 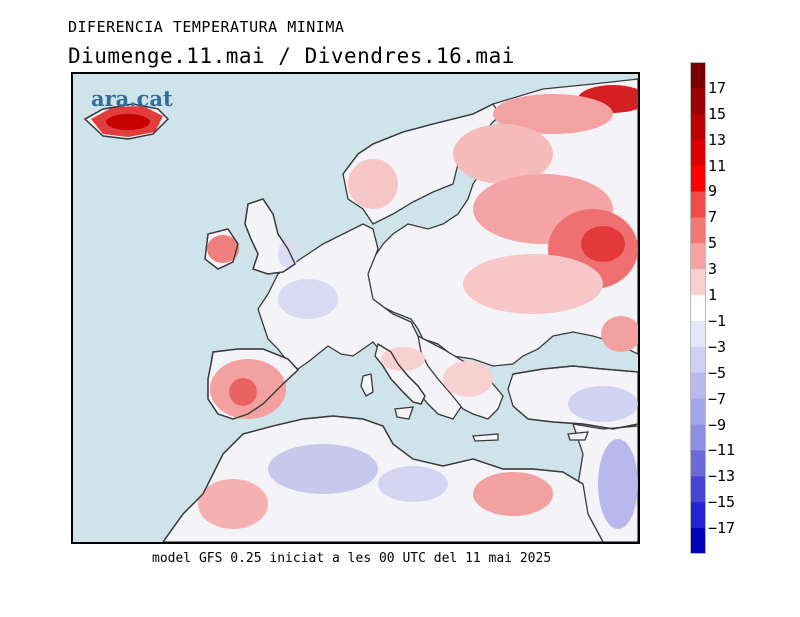 I want to click on legend-swatches, so click(x=698, y=308).